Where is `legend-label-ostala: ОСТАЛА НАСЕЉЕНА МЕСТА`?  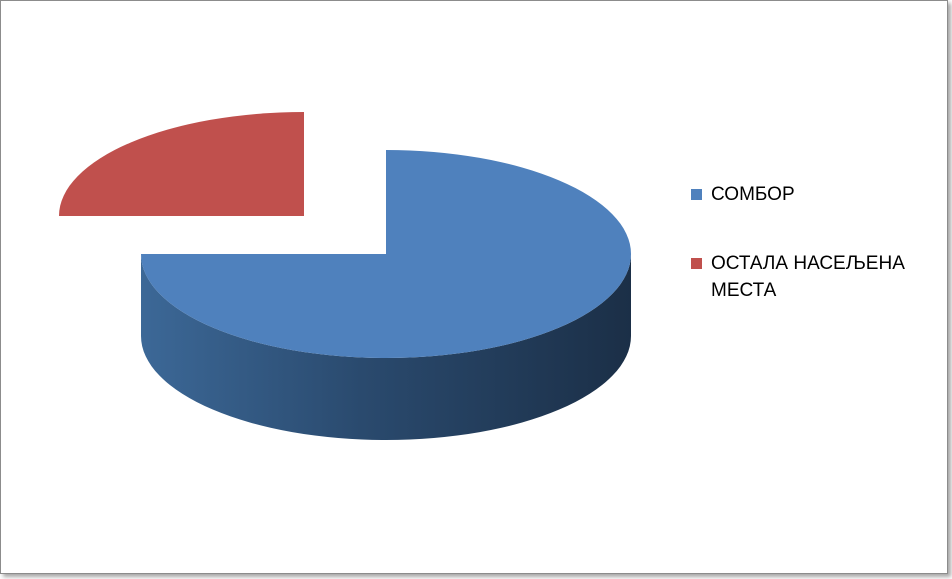
legend-label-ostala: ОСТАЛА НАСЕЉЕНА МЕСТА is located at coordinates (808, 277).